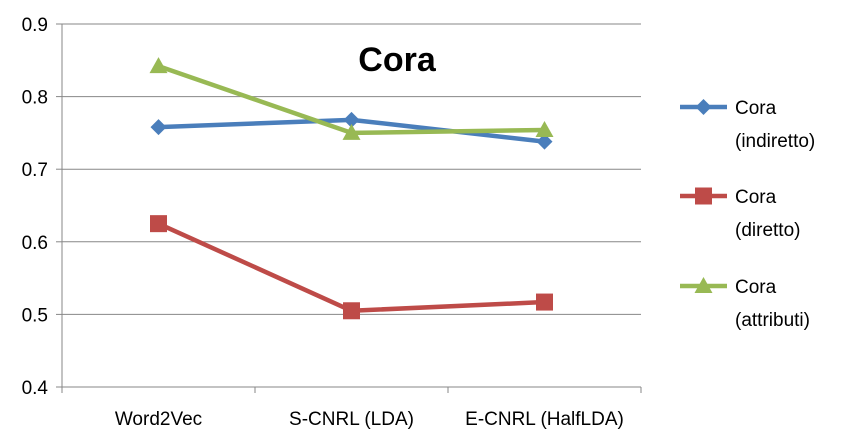 Image resolution: width=850 pixels, height=442 pixels. I want to click on legend-item-2: Cora (attributi), so click(745, 304).